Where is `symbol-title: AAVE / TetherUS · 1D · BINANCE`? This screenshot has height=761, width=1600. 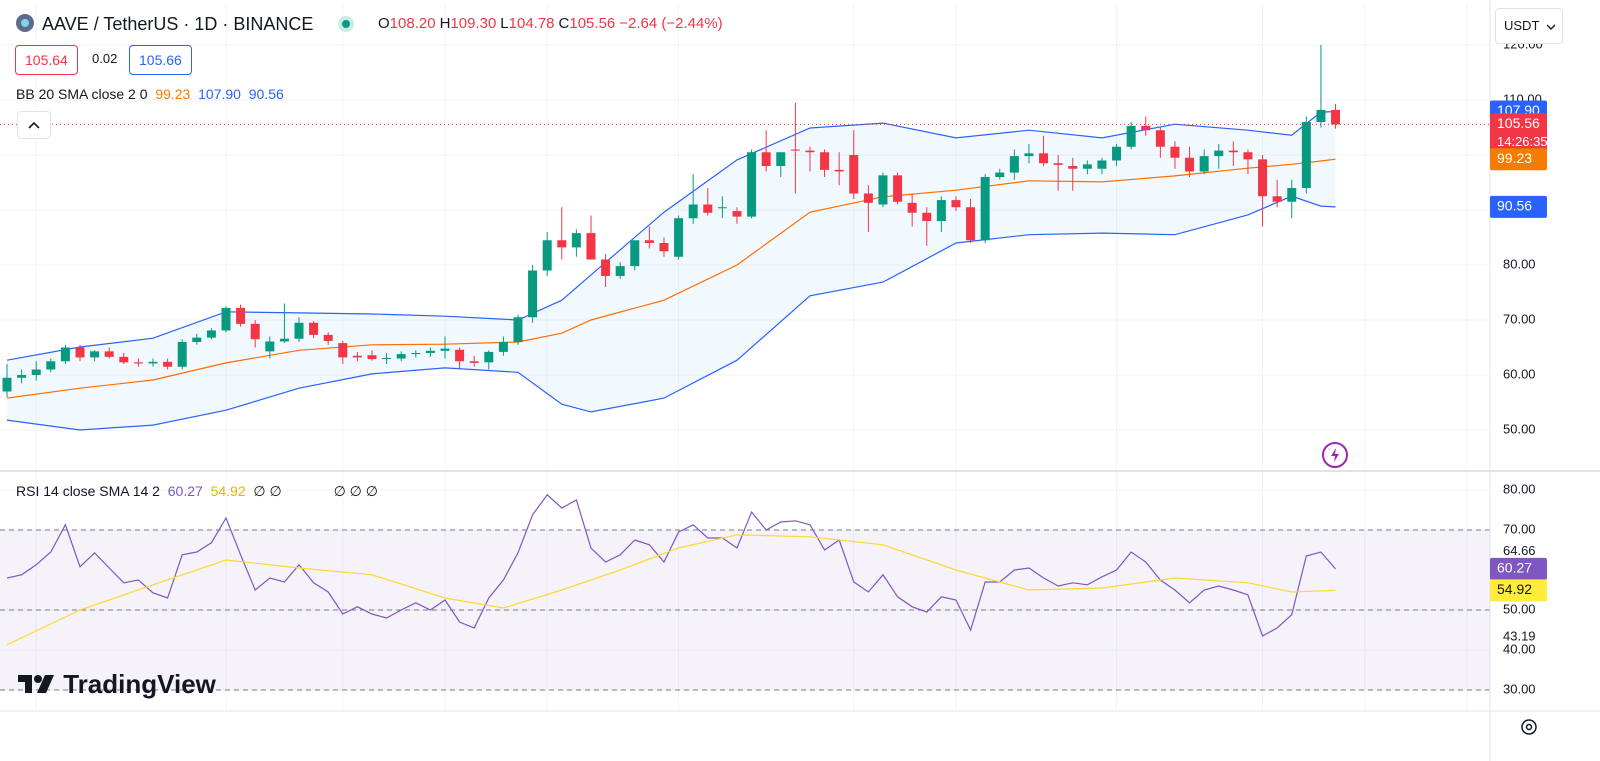 symbol-title: AAVE / TetherUS · 1D · BINANCE is located at coordinates (178, 24).